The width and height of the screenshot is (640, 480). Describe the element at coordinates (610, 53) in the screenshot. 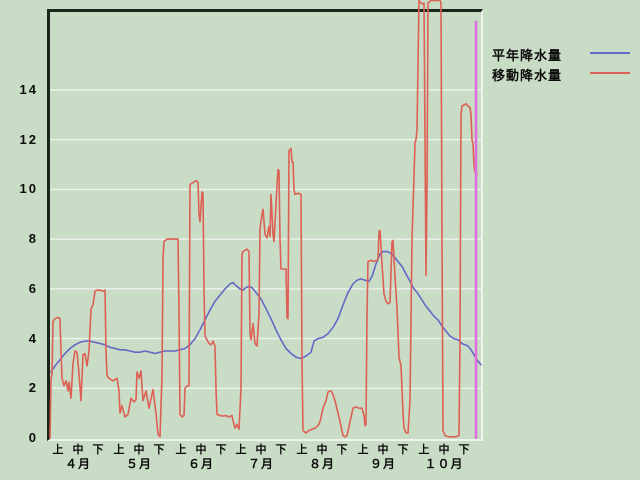

I see `legend-line-normal-icon` at that location.